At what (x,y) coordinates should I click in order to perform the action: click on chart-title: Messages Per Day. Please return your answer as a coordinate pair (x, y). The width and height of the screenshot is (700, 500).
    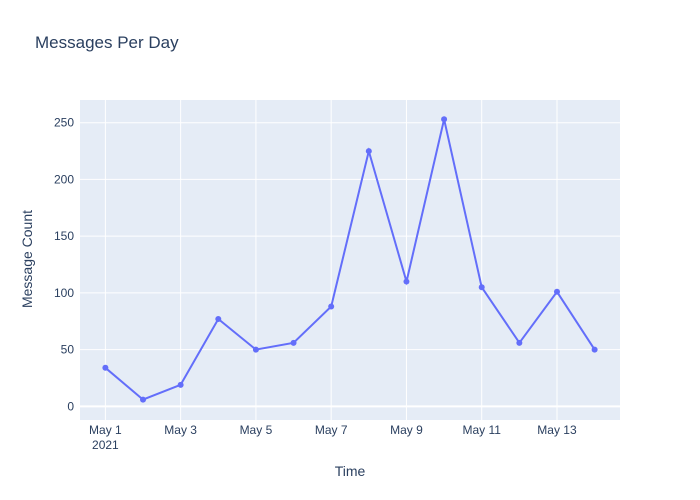
    Looking at the image, I should click on (107, 42).